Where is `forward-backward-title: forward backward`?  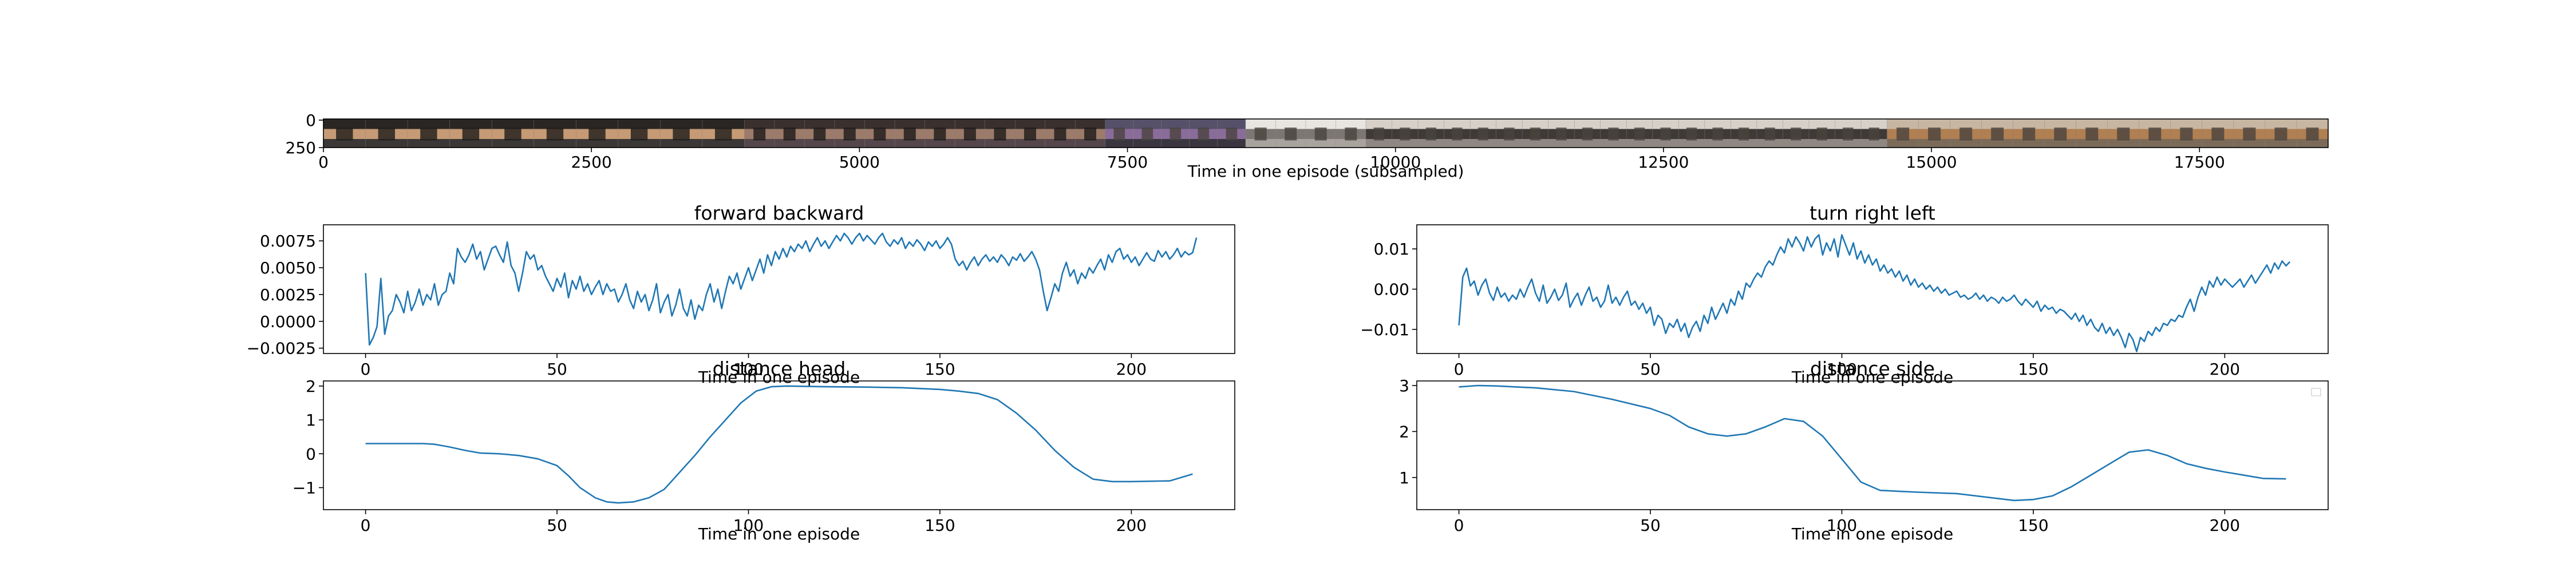
forward-backward-title: forward backward is located at coordinates (779, 213).